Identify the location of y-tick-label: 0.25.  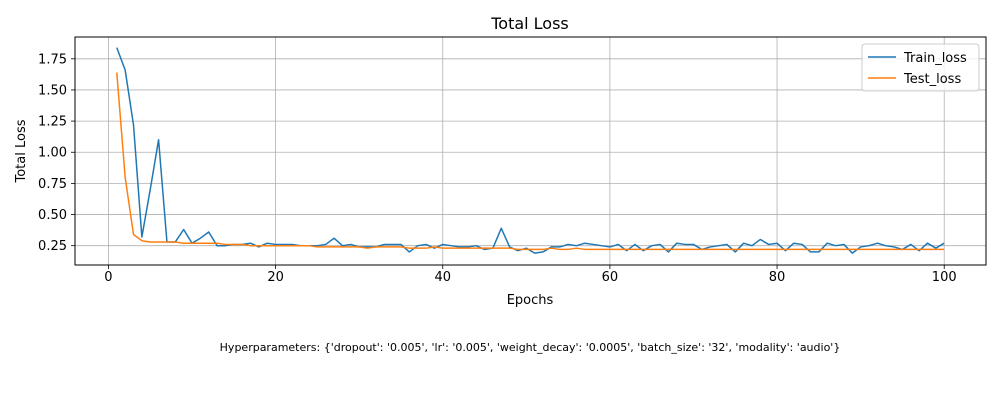
(52, 246).